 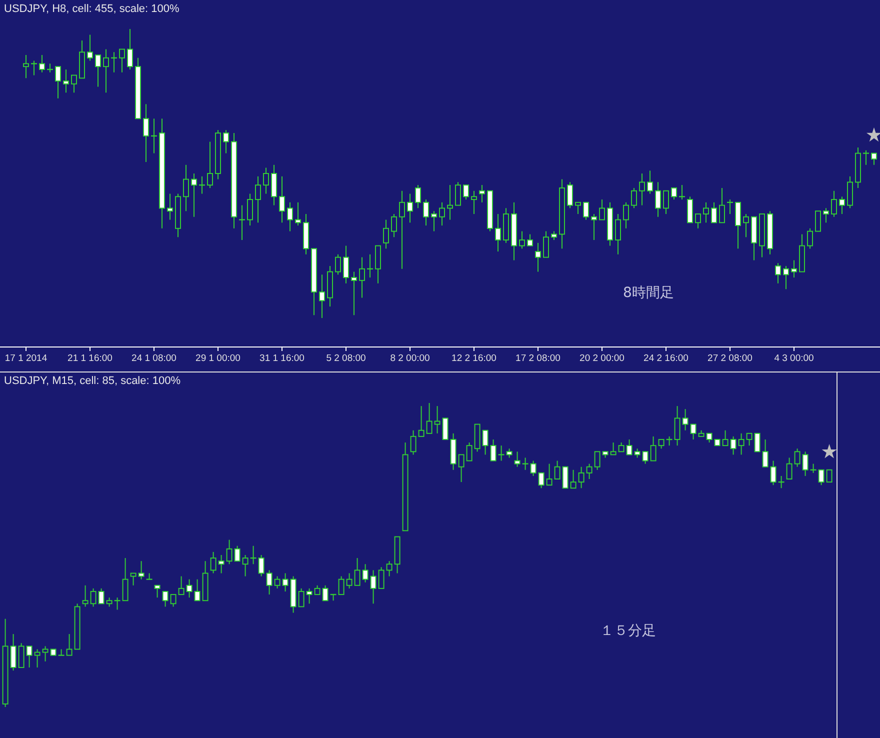 What do you see at coordinates (92, 9) in the screenshot?
I see `chart-title: USDJPY, H8, cell: 455, scale: 100%` at bounding box center [92, 9].